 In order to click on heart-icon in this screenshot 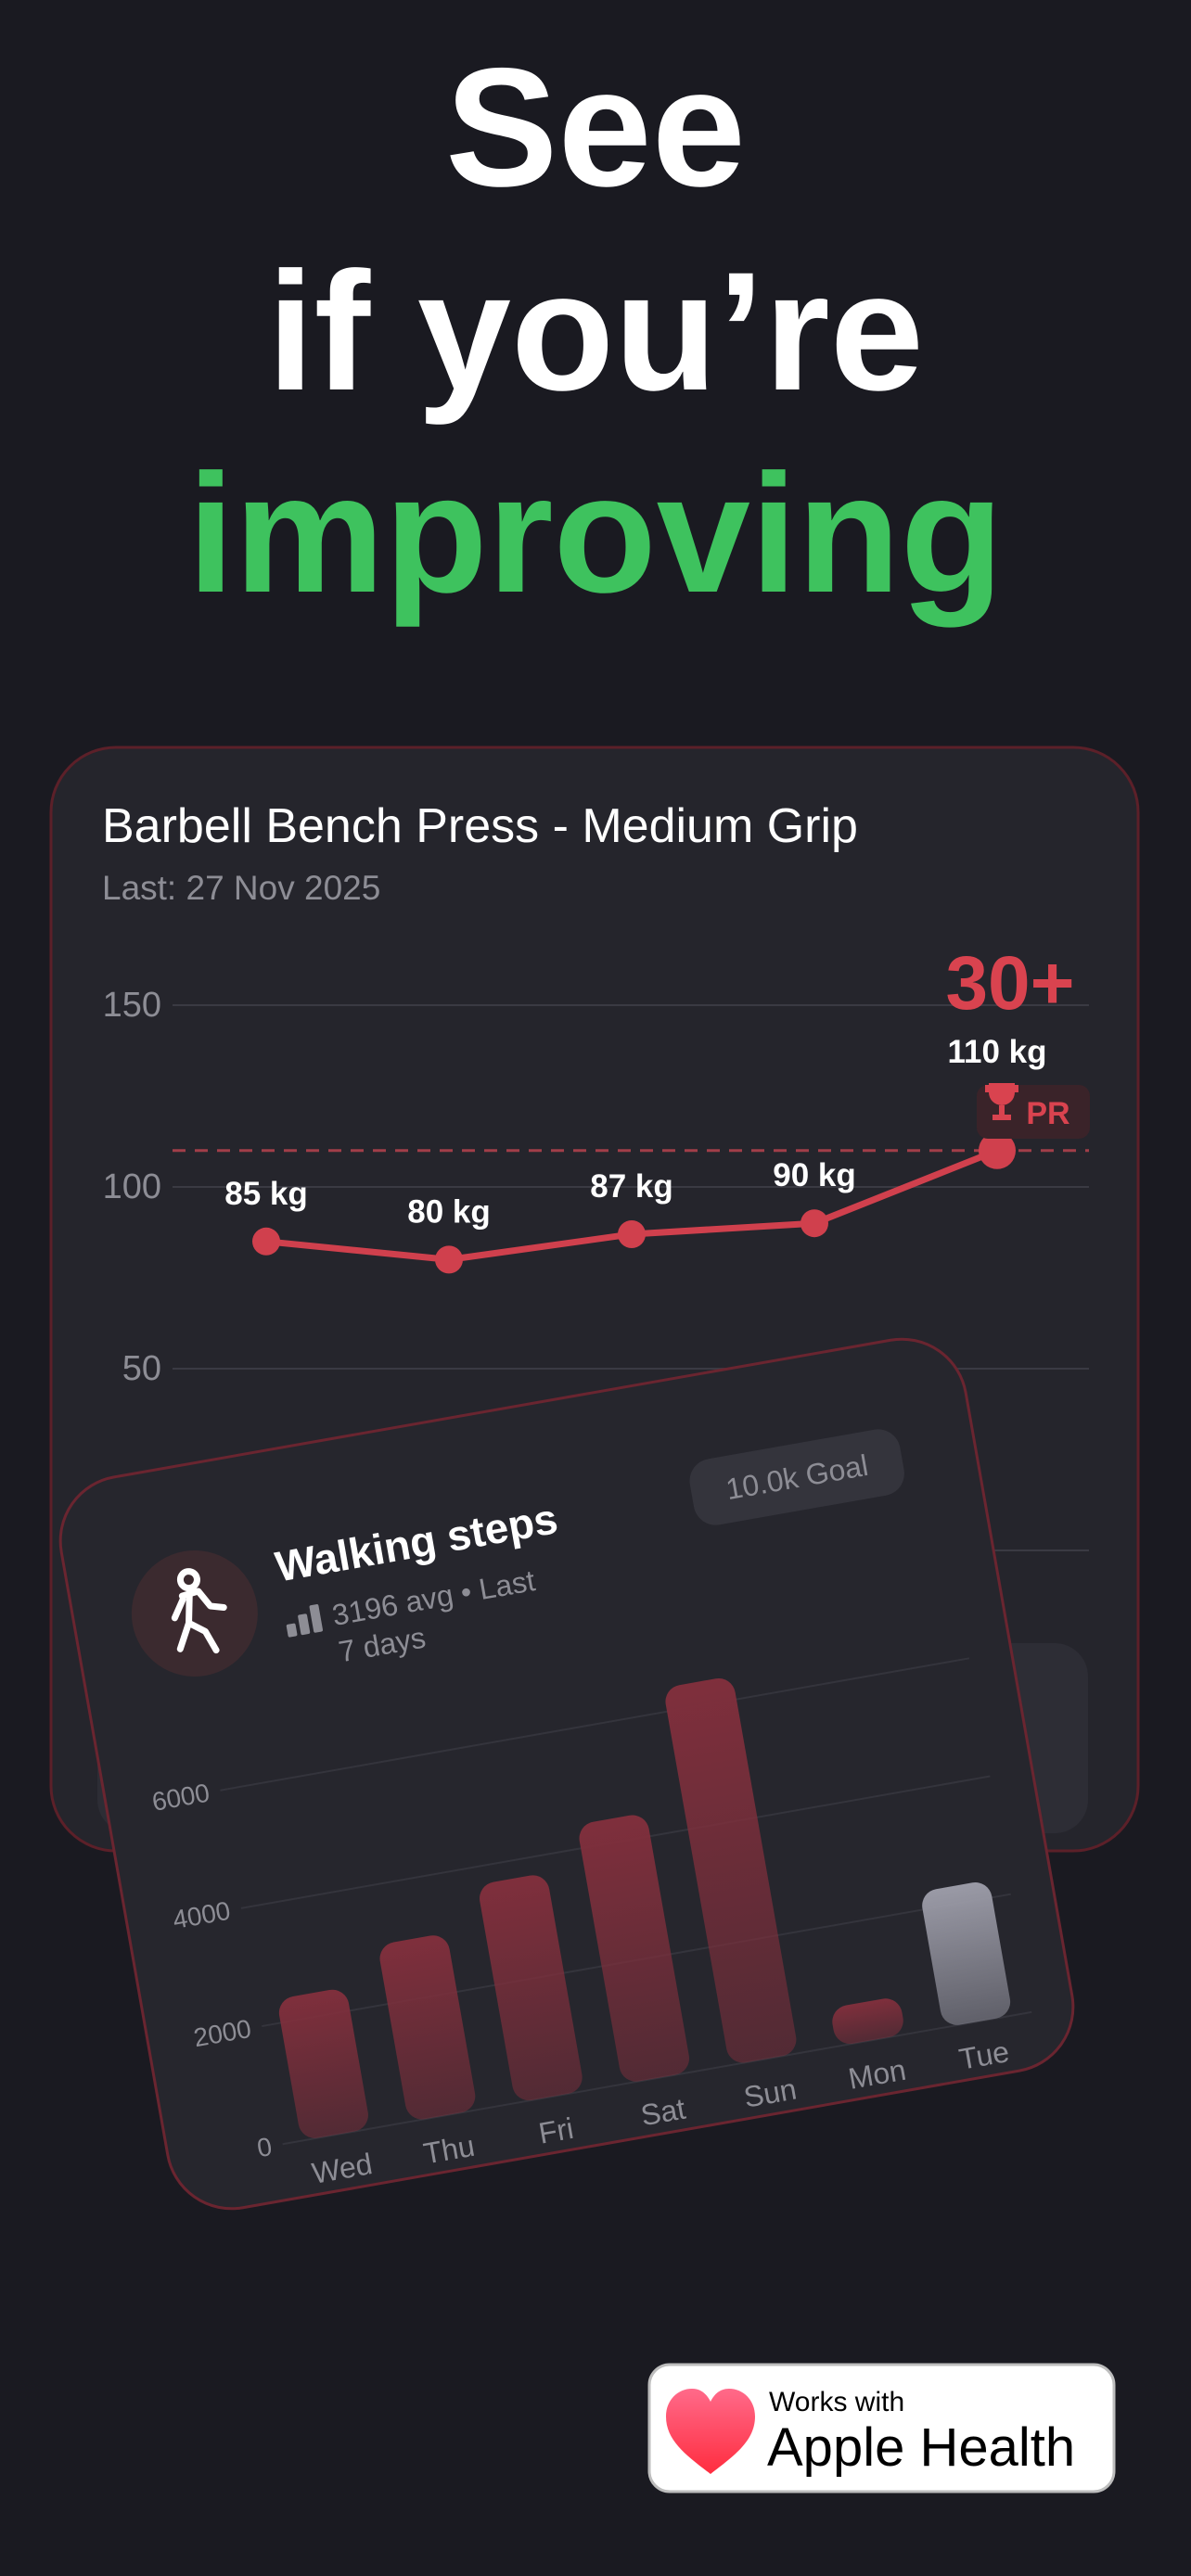, I will do `click(710, 2432)`.